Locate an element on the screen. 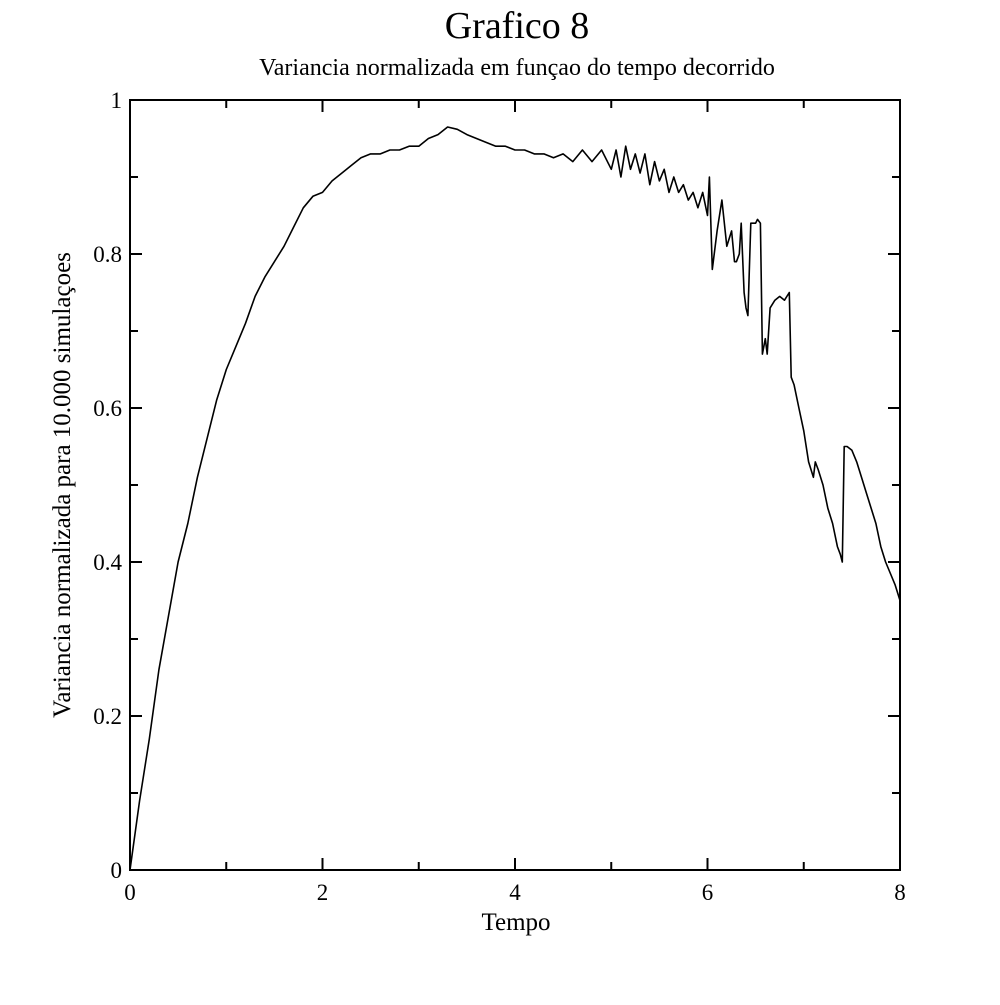 This screenshot has height=1005, width=1000. chart-title: Grafico 8 is located at coordinates (517, 26).